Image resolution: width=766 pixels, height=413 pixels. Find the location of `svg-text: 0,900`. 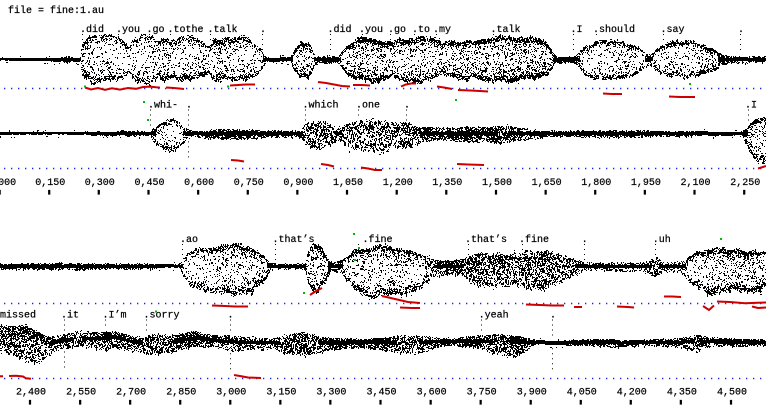

svg-text: 0,900 is located at coordinates (298, 183).